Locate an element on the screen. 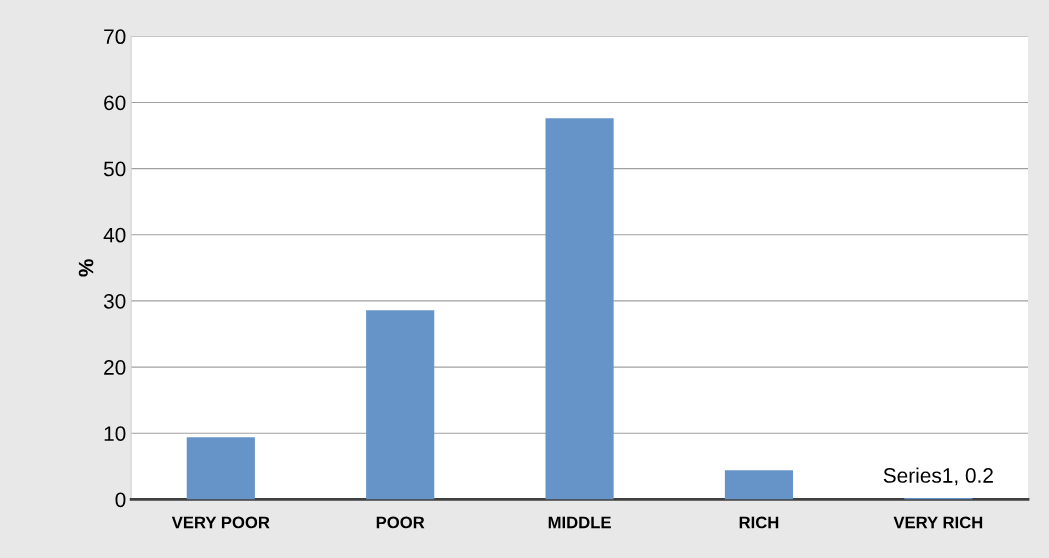 The width and height of the screenshot is (1049, 558). x-tick-label: MIDDLE is located at coordinates (579, 522).